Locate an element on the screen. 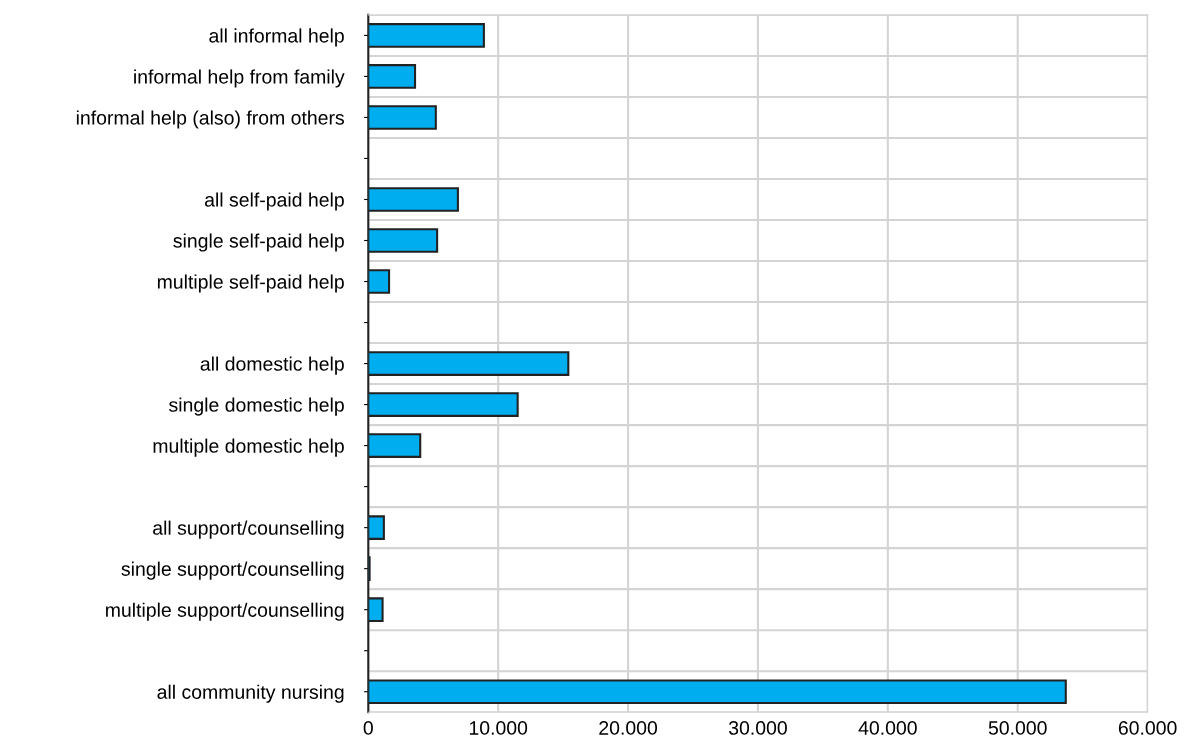 Image resolution: width=1188 pixels, height=745 pixels. y-tick-label: single support/counselling is located at coordinates (232, 570).